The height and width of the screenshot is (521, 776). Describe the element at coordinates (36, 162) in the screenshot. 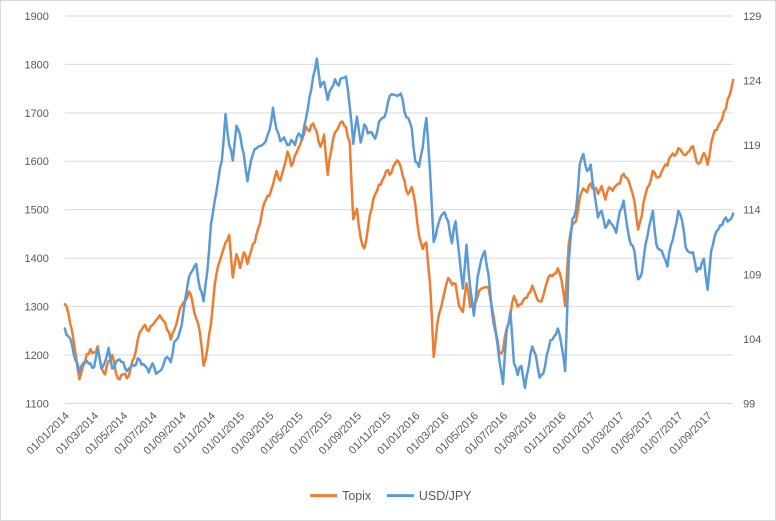

I see `y-left-tick-label: 1600` at that location.